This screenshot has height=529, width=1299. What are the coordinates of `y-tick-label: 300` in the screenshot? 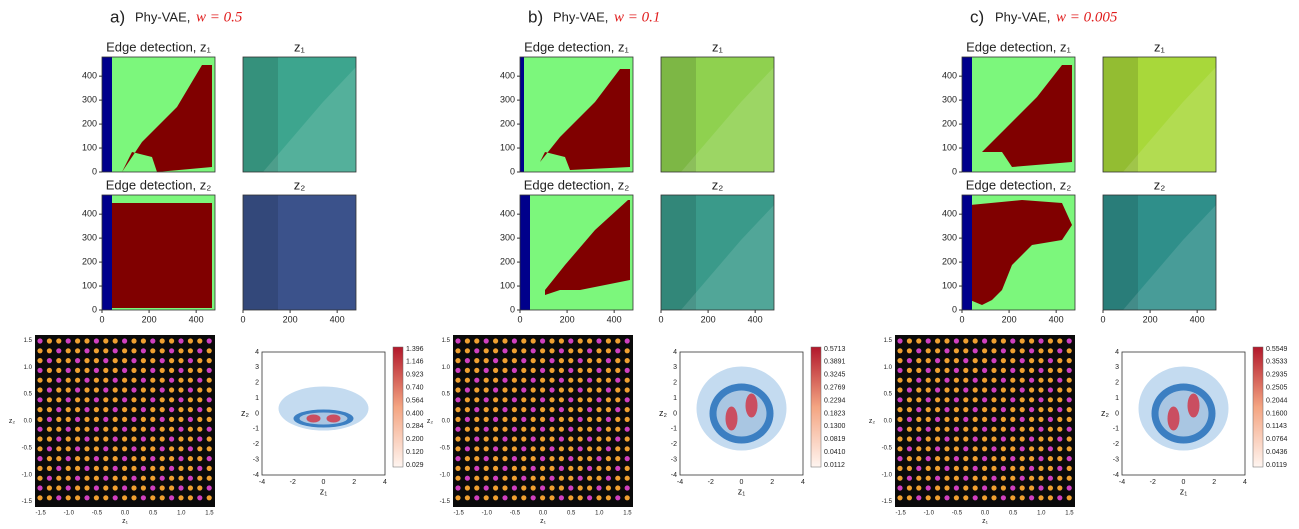 It's located at (949, 100).